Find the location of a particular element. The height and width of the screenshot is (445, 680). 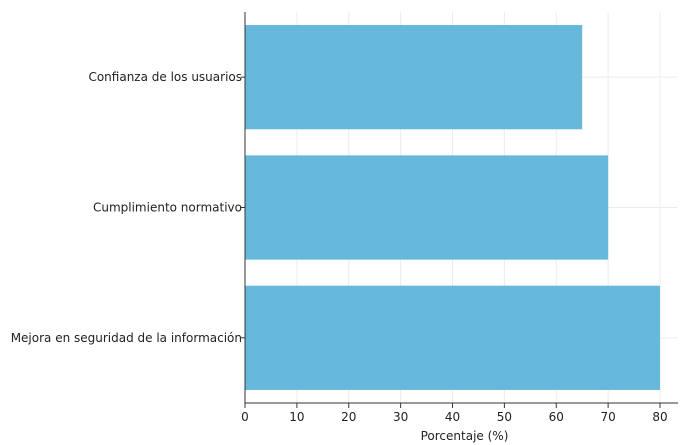

x-tick-label: 60 is located at coordinates (556, 417).